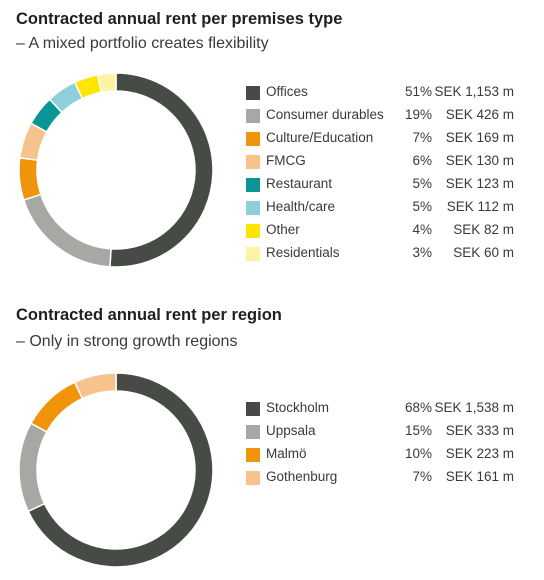 The width and height of the screenshot is (544, 580). Describe the element at coordinates (479, 114) in the screenshot. I see `legend-amount: SEK 426 m` at that location.